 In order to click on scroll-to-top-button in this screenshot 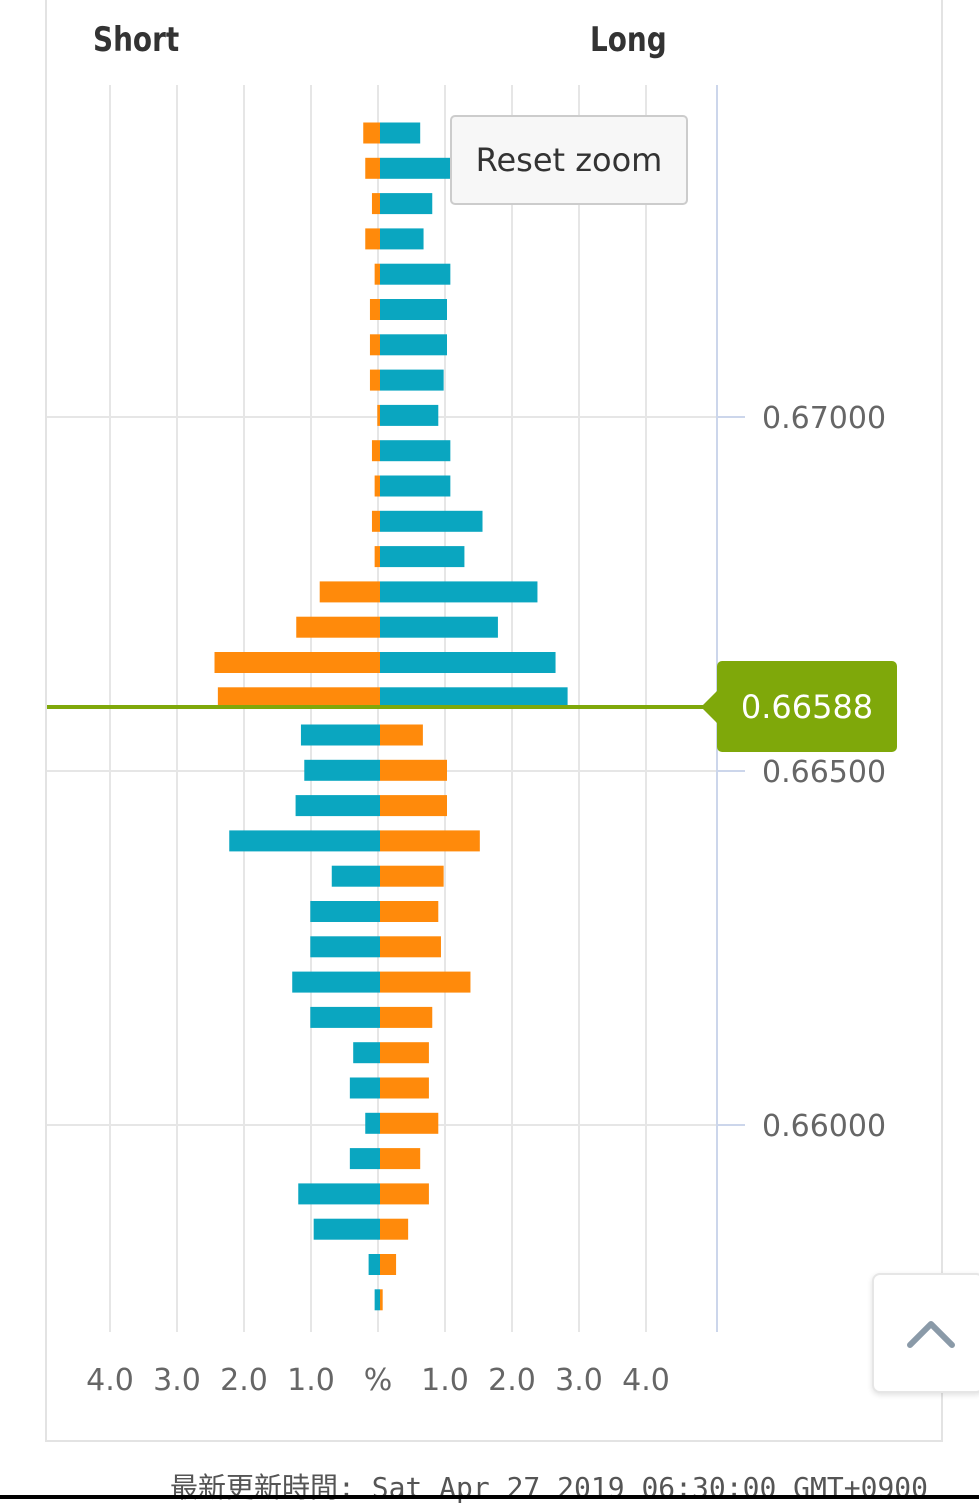, I will do `click(925, 1333)`.